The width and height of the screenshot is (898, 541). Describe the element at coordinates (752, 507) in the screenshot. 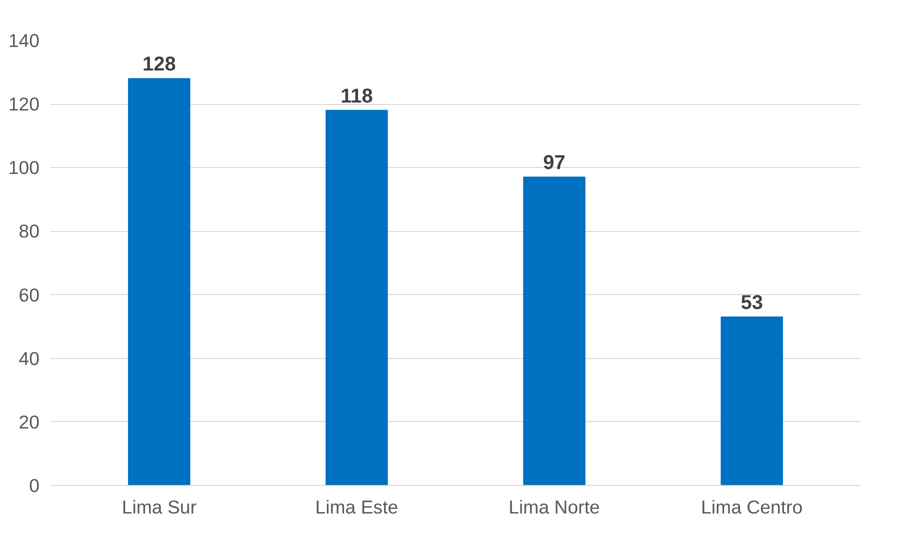

I see `x-tick-label: Lima Centro` at that location.